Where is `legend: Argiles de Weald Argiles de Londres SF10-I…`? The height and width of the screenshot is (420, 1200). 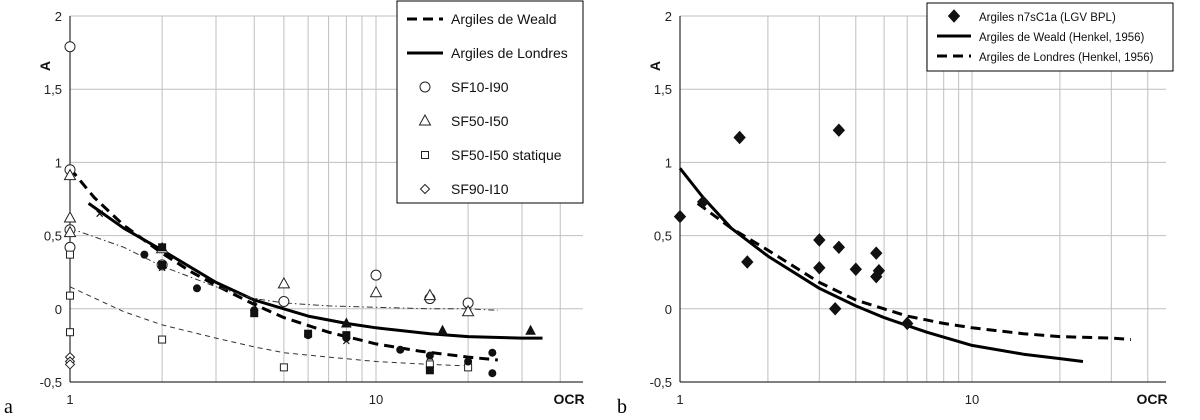
legend: Argiles de Weald Argiles de Londres SF10-I… is located at coordinates (490, 102).